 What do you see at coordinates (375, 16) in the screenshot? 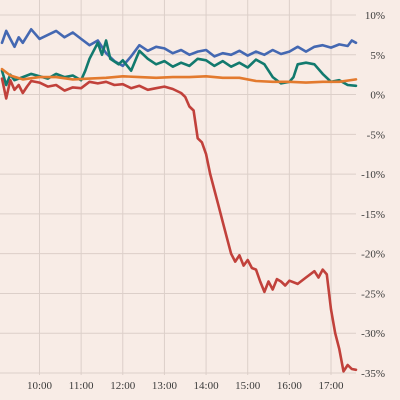
I see `y-tick-label: 10%` at bounding box center [375, 16].